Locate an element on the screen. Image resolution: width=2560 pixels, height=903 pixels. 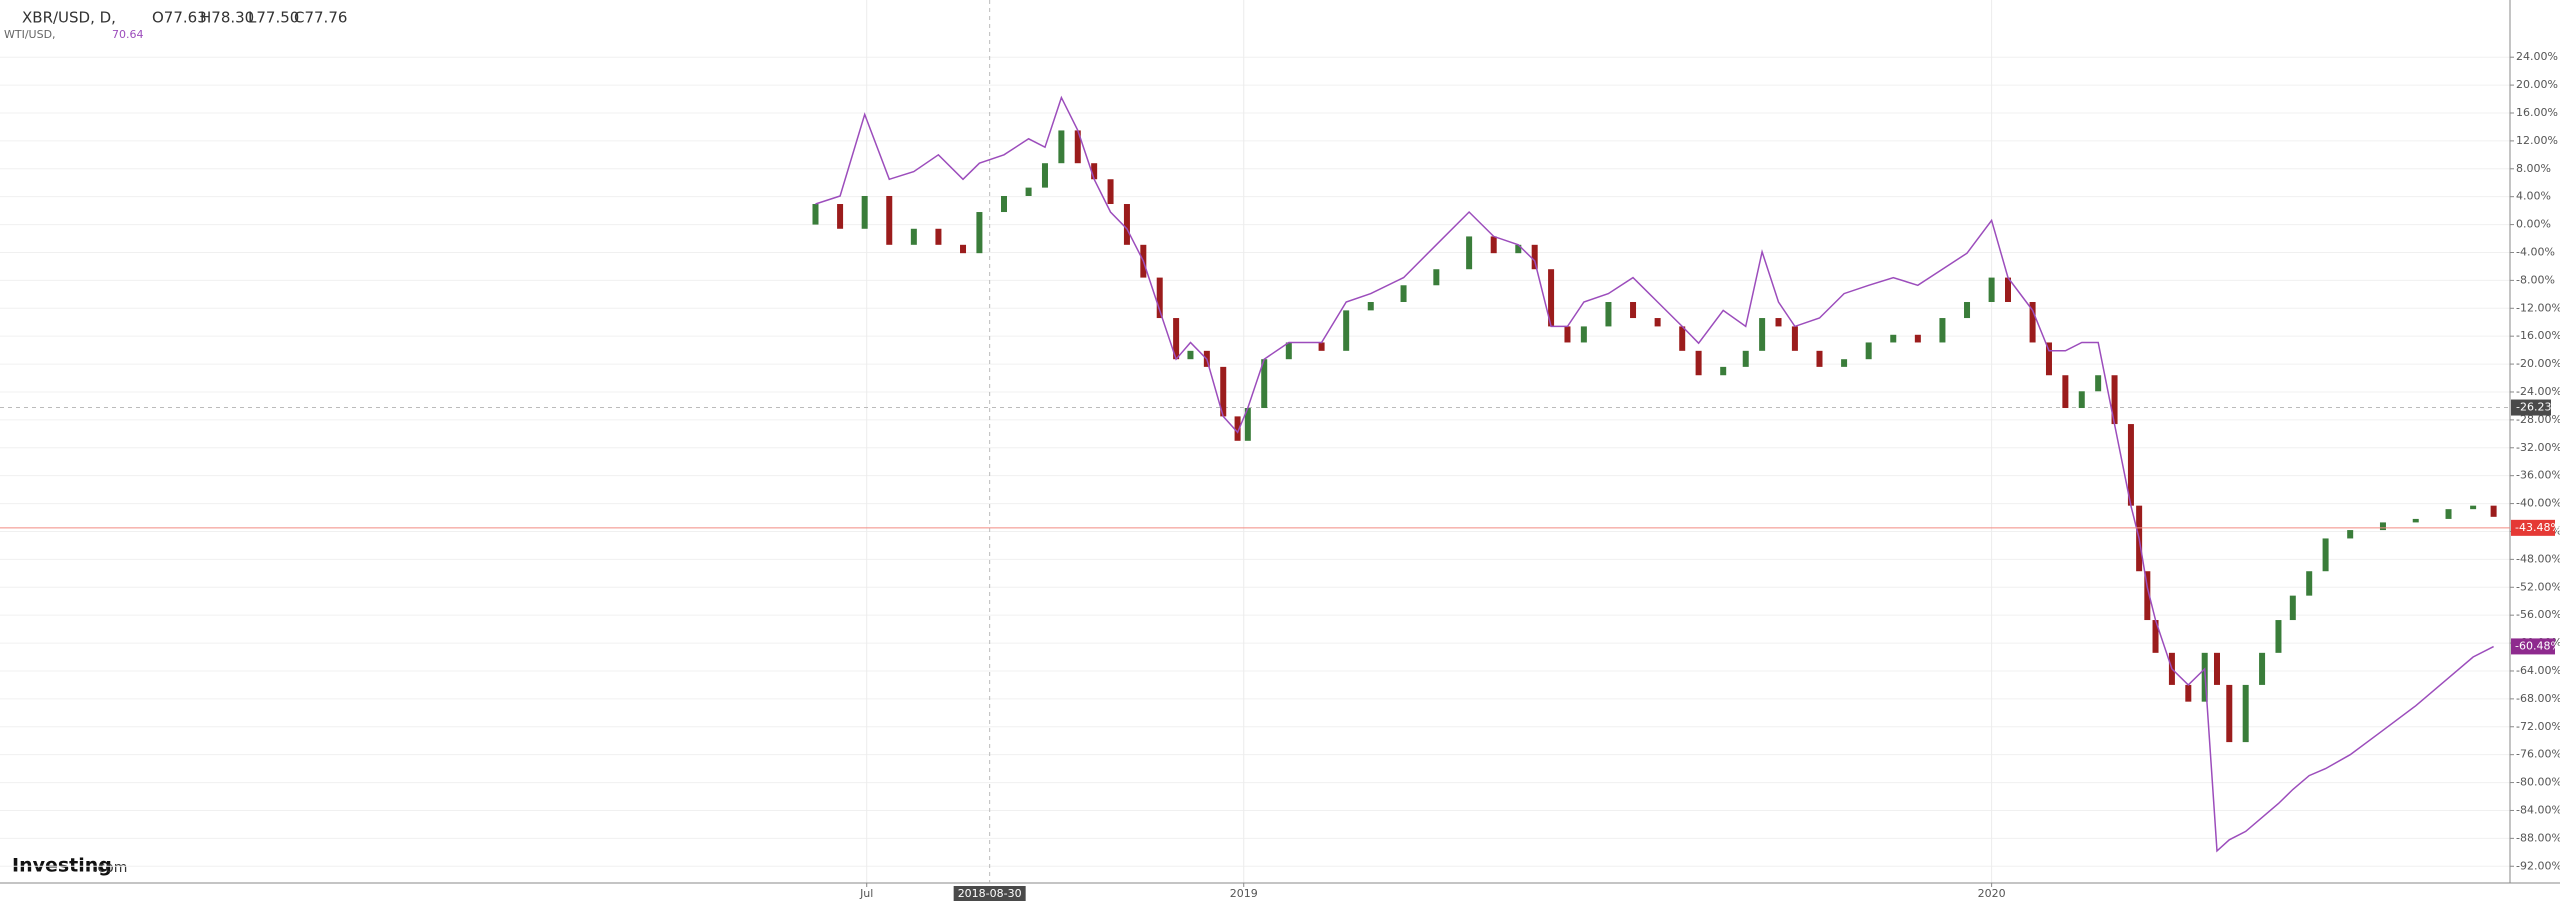
crosshair-y-label-box is located at coordinates (2531, 407).